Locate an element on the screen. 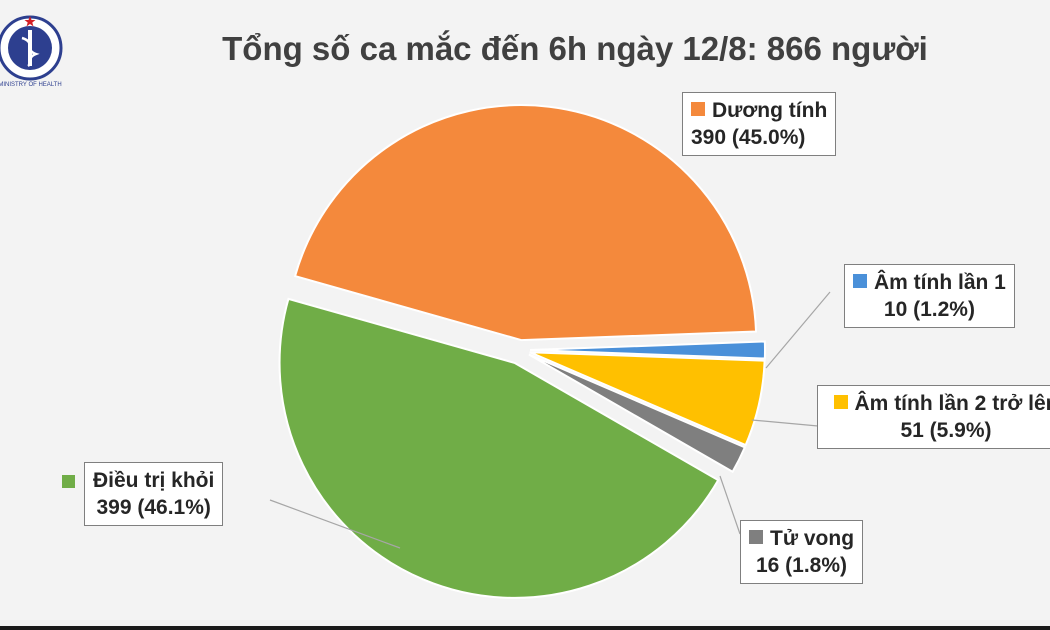  legend-swatch-dieu-tri-khoi is located at coordinates (68, 481).